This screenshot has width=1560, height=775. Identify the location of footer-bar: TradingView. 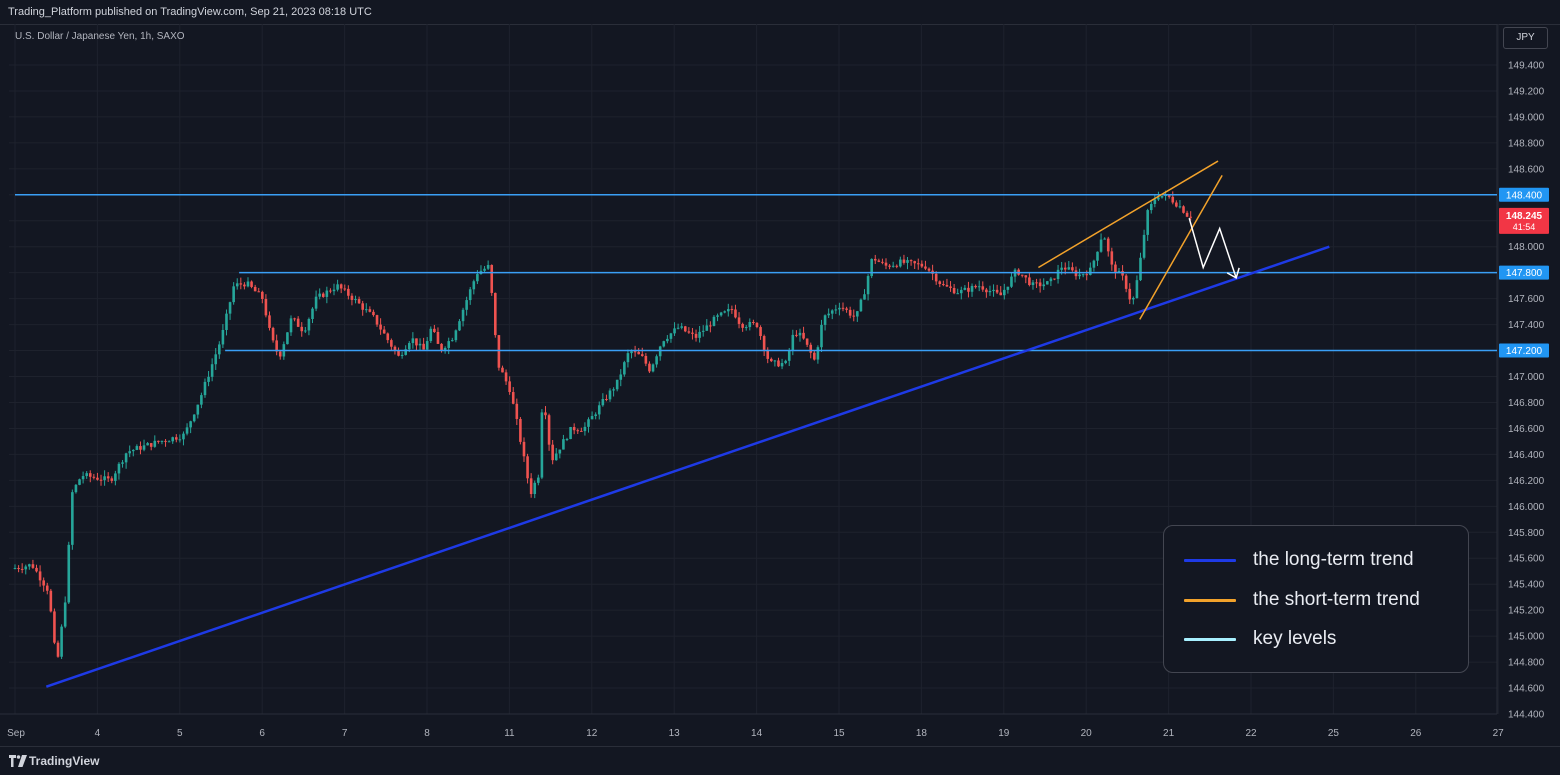
(780, 760).